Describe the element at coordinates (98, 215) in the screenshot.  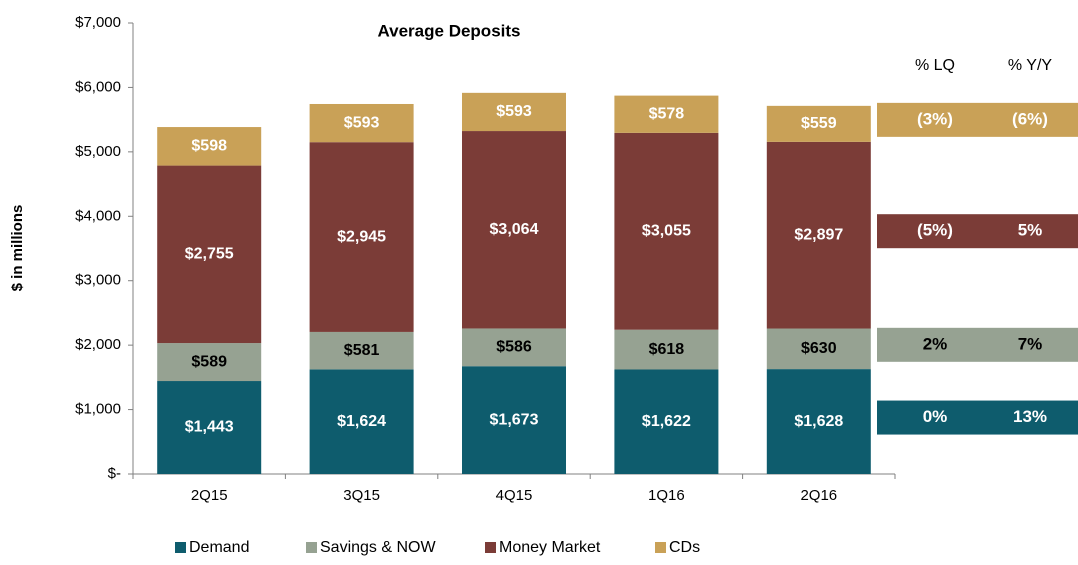
I see `y-tick-label: $4,000` at that location.